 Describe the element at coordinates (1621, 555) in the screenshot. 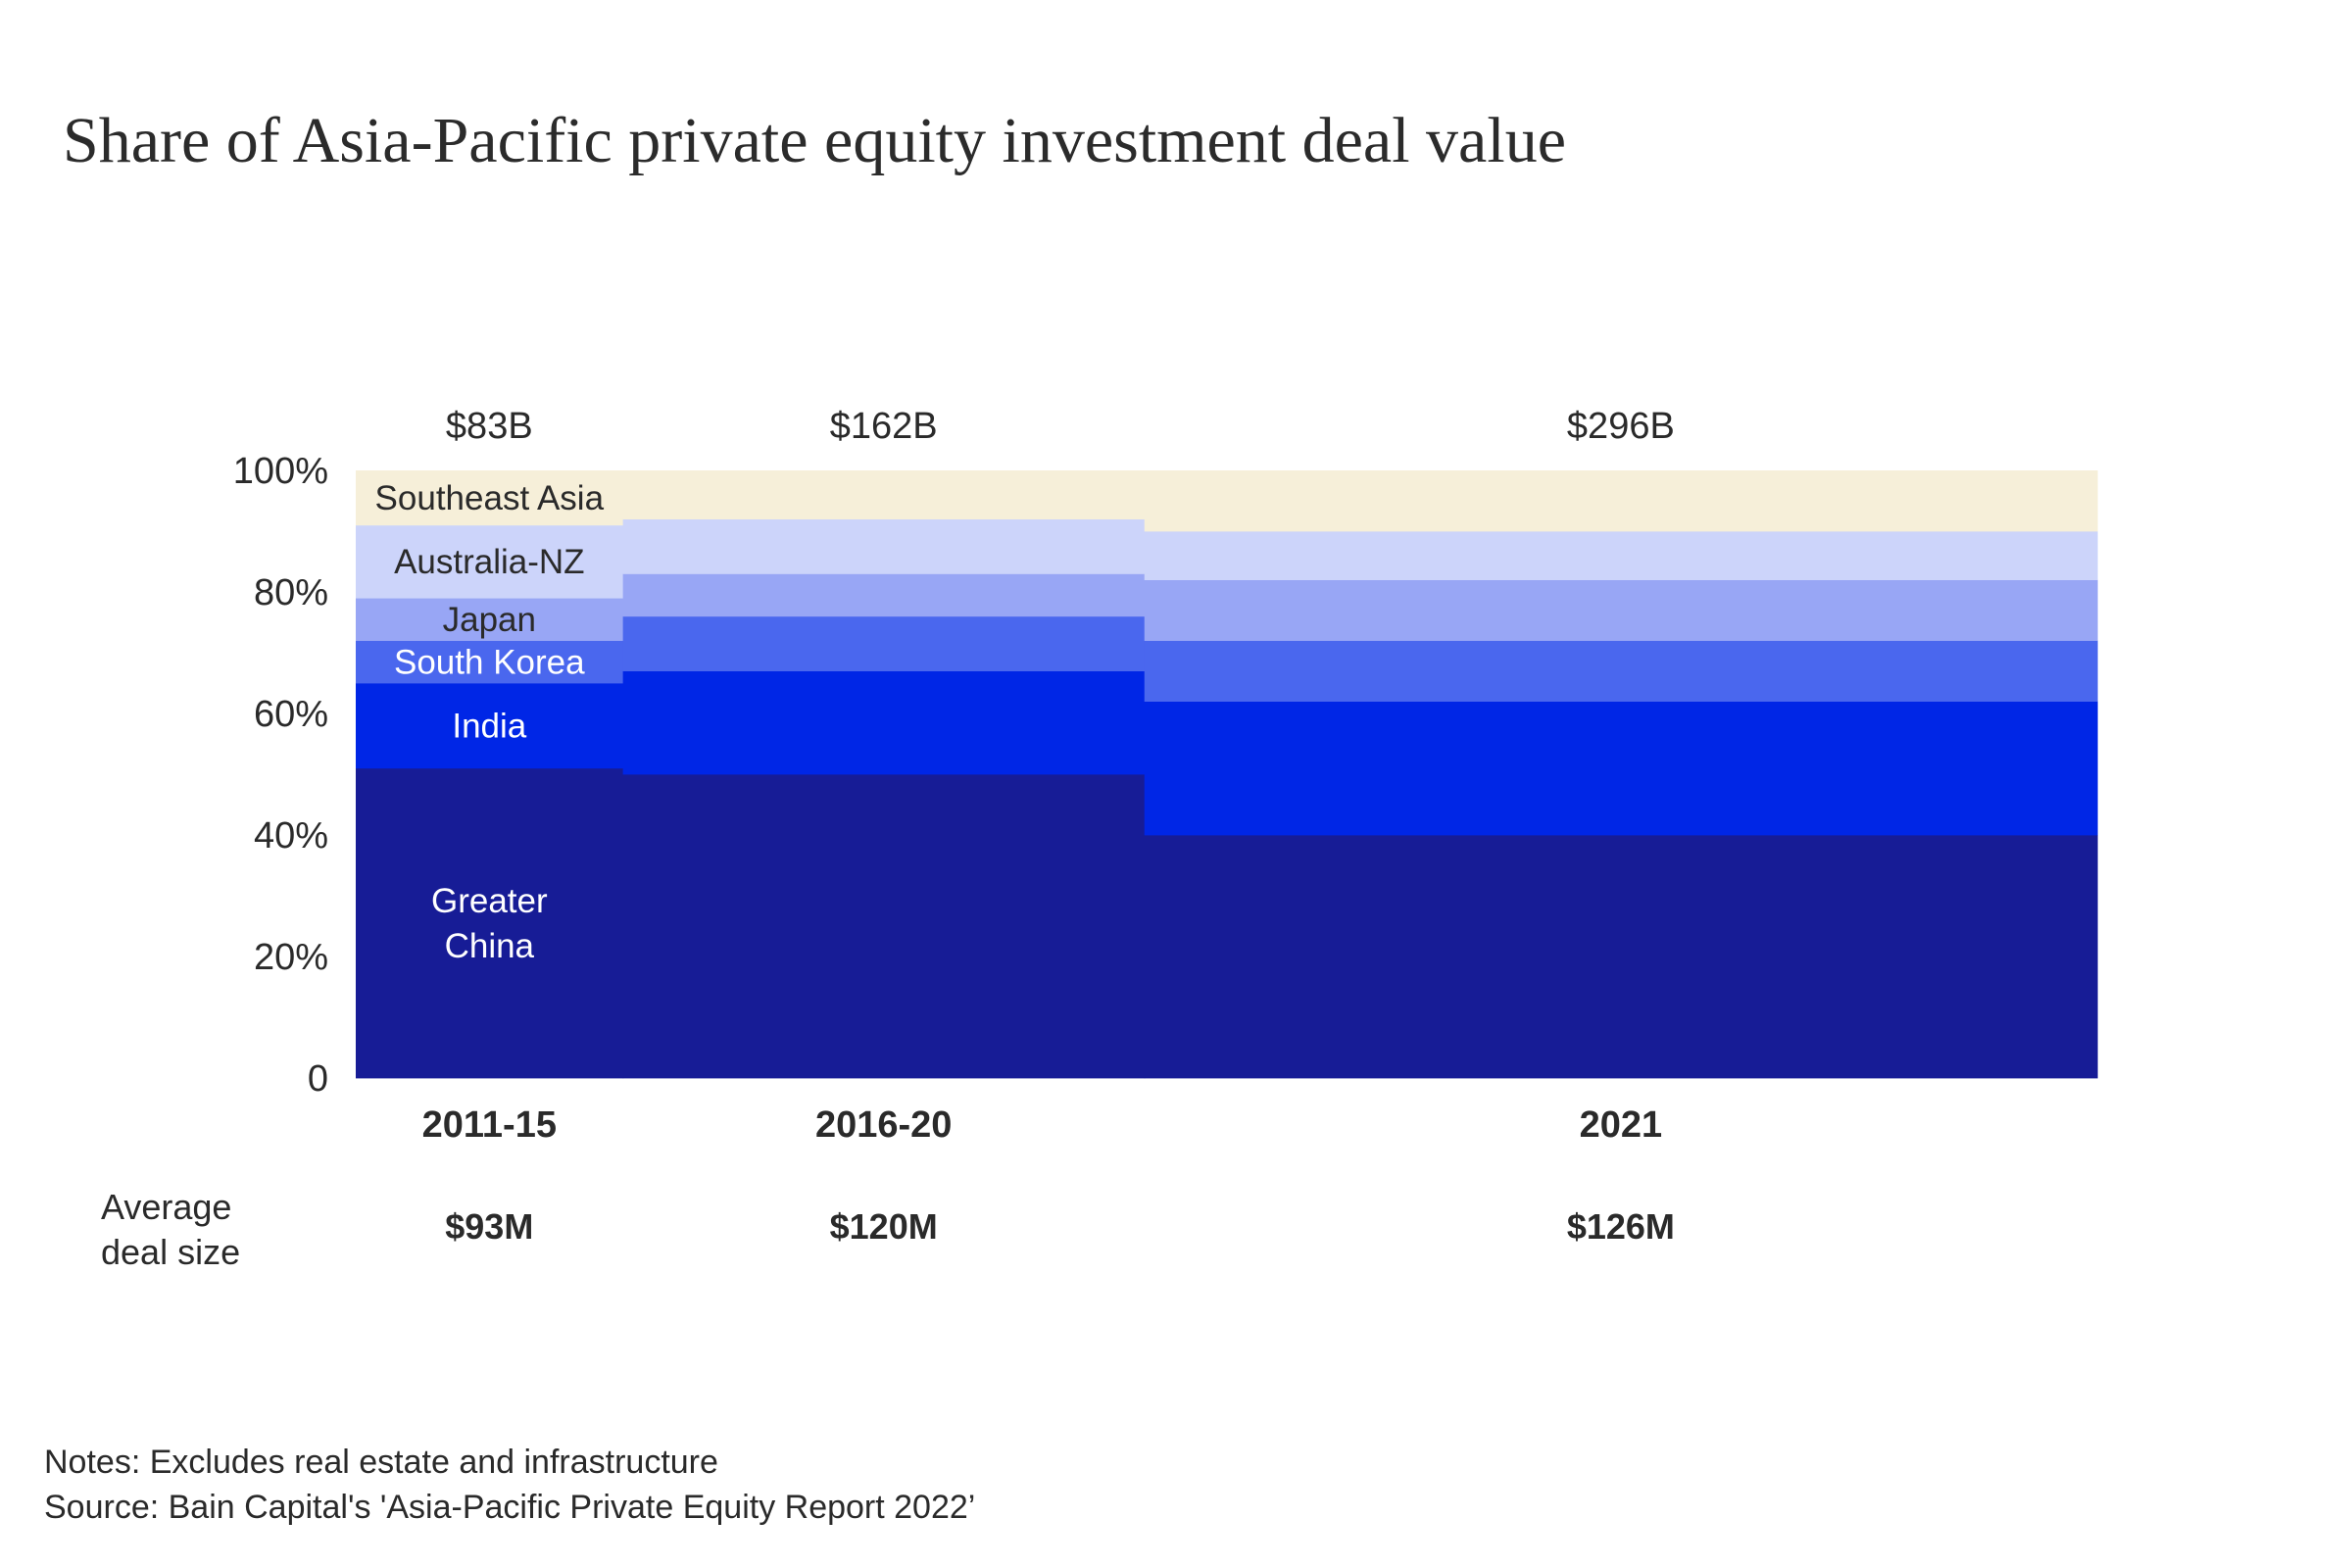

I see `bar-segment-australia-nz-2021` at that location.